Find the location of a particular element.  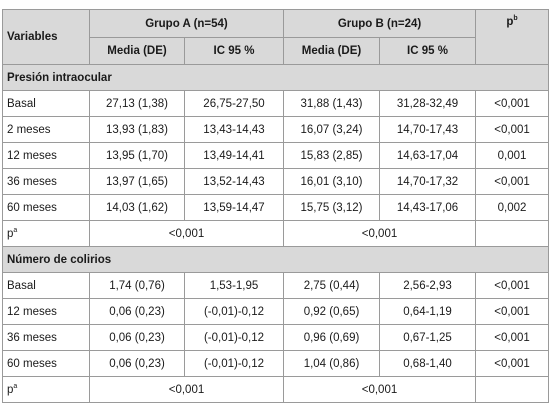

group-b-ci-cell: 14,43-17,06 is located at coordinates (427, 207).